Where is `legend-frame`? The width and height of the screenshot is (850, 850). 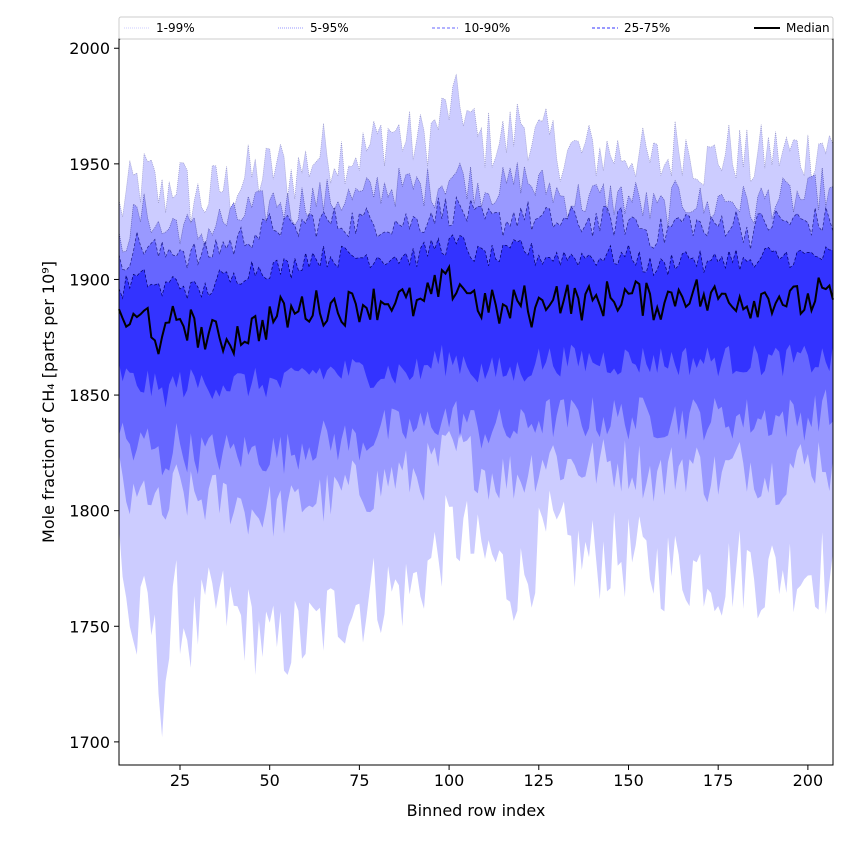
legend-frame is located at coordinates (476, 28).